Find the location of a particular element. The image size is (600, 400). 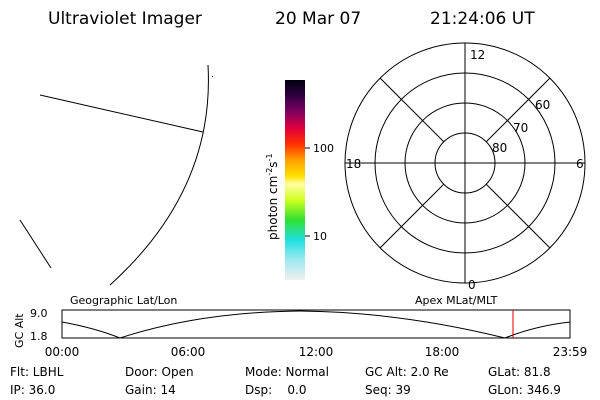

colorbar-tick: 10 is located at coordinates (320, 236).